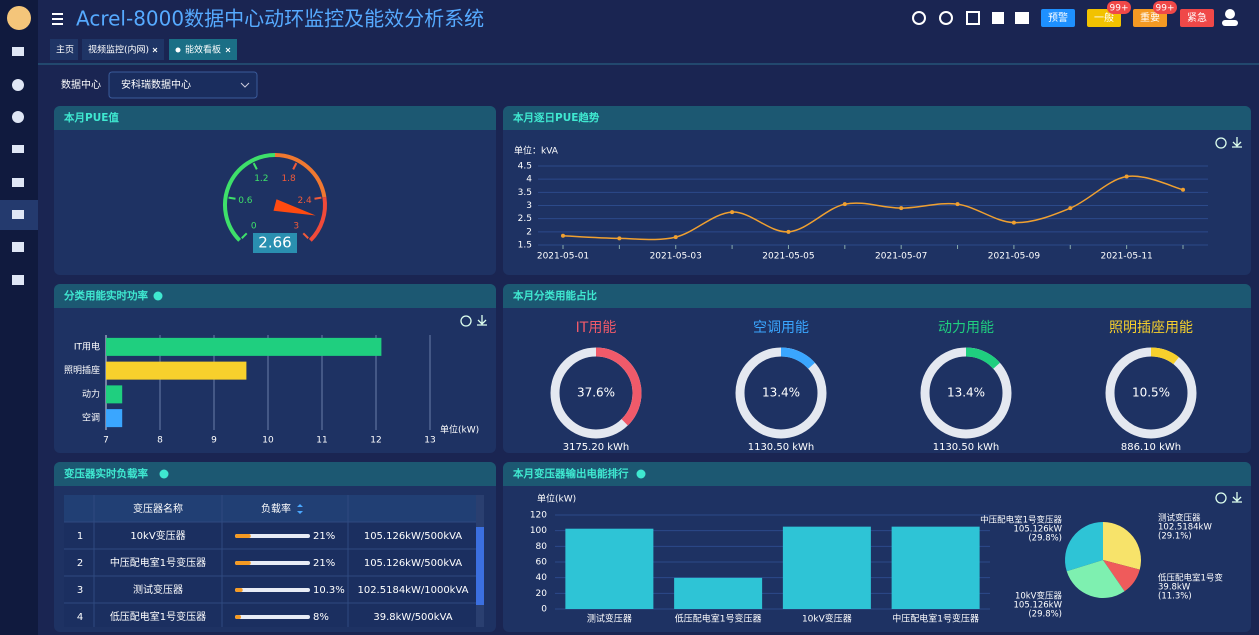  What do you see at coordinates (118, 50) in the screenshot?
I see `tab-label: 视频监控(内网)` at bounding box center [118, 50].